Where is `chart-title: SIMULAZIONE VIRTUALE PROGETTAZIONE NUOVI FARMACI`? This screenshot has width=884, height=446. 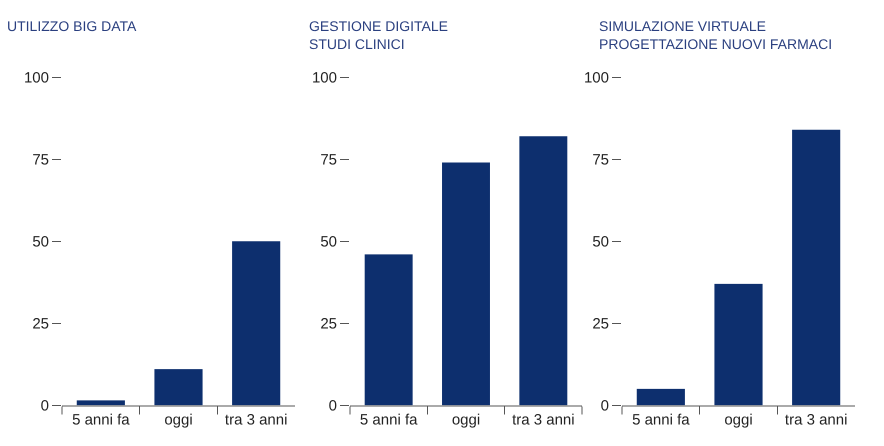
chart-title: SIMULAZIONE VIRTUALE PROGETTAZIONE NUOVI FARMACI is located at coordinates (715, 35).